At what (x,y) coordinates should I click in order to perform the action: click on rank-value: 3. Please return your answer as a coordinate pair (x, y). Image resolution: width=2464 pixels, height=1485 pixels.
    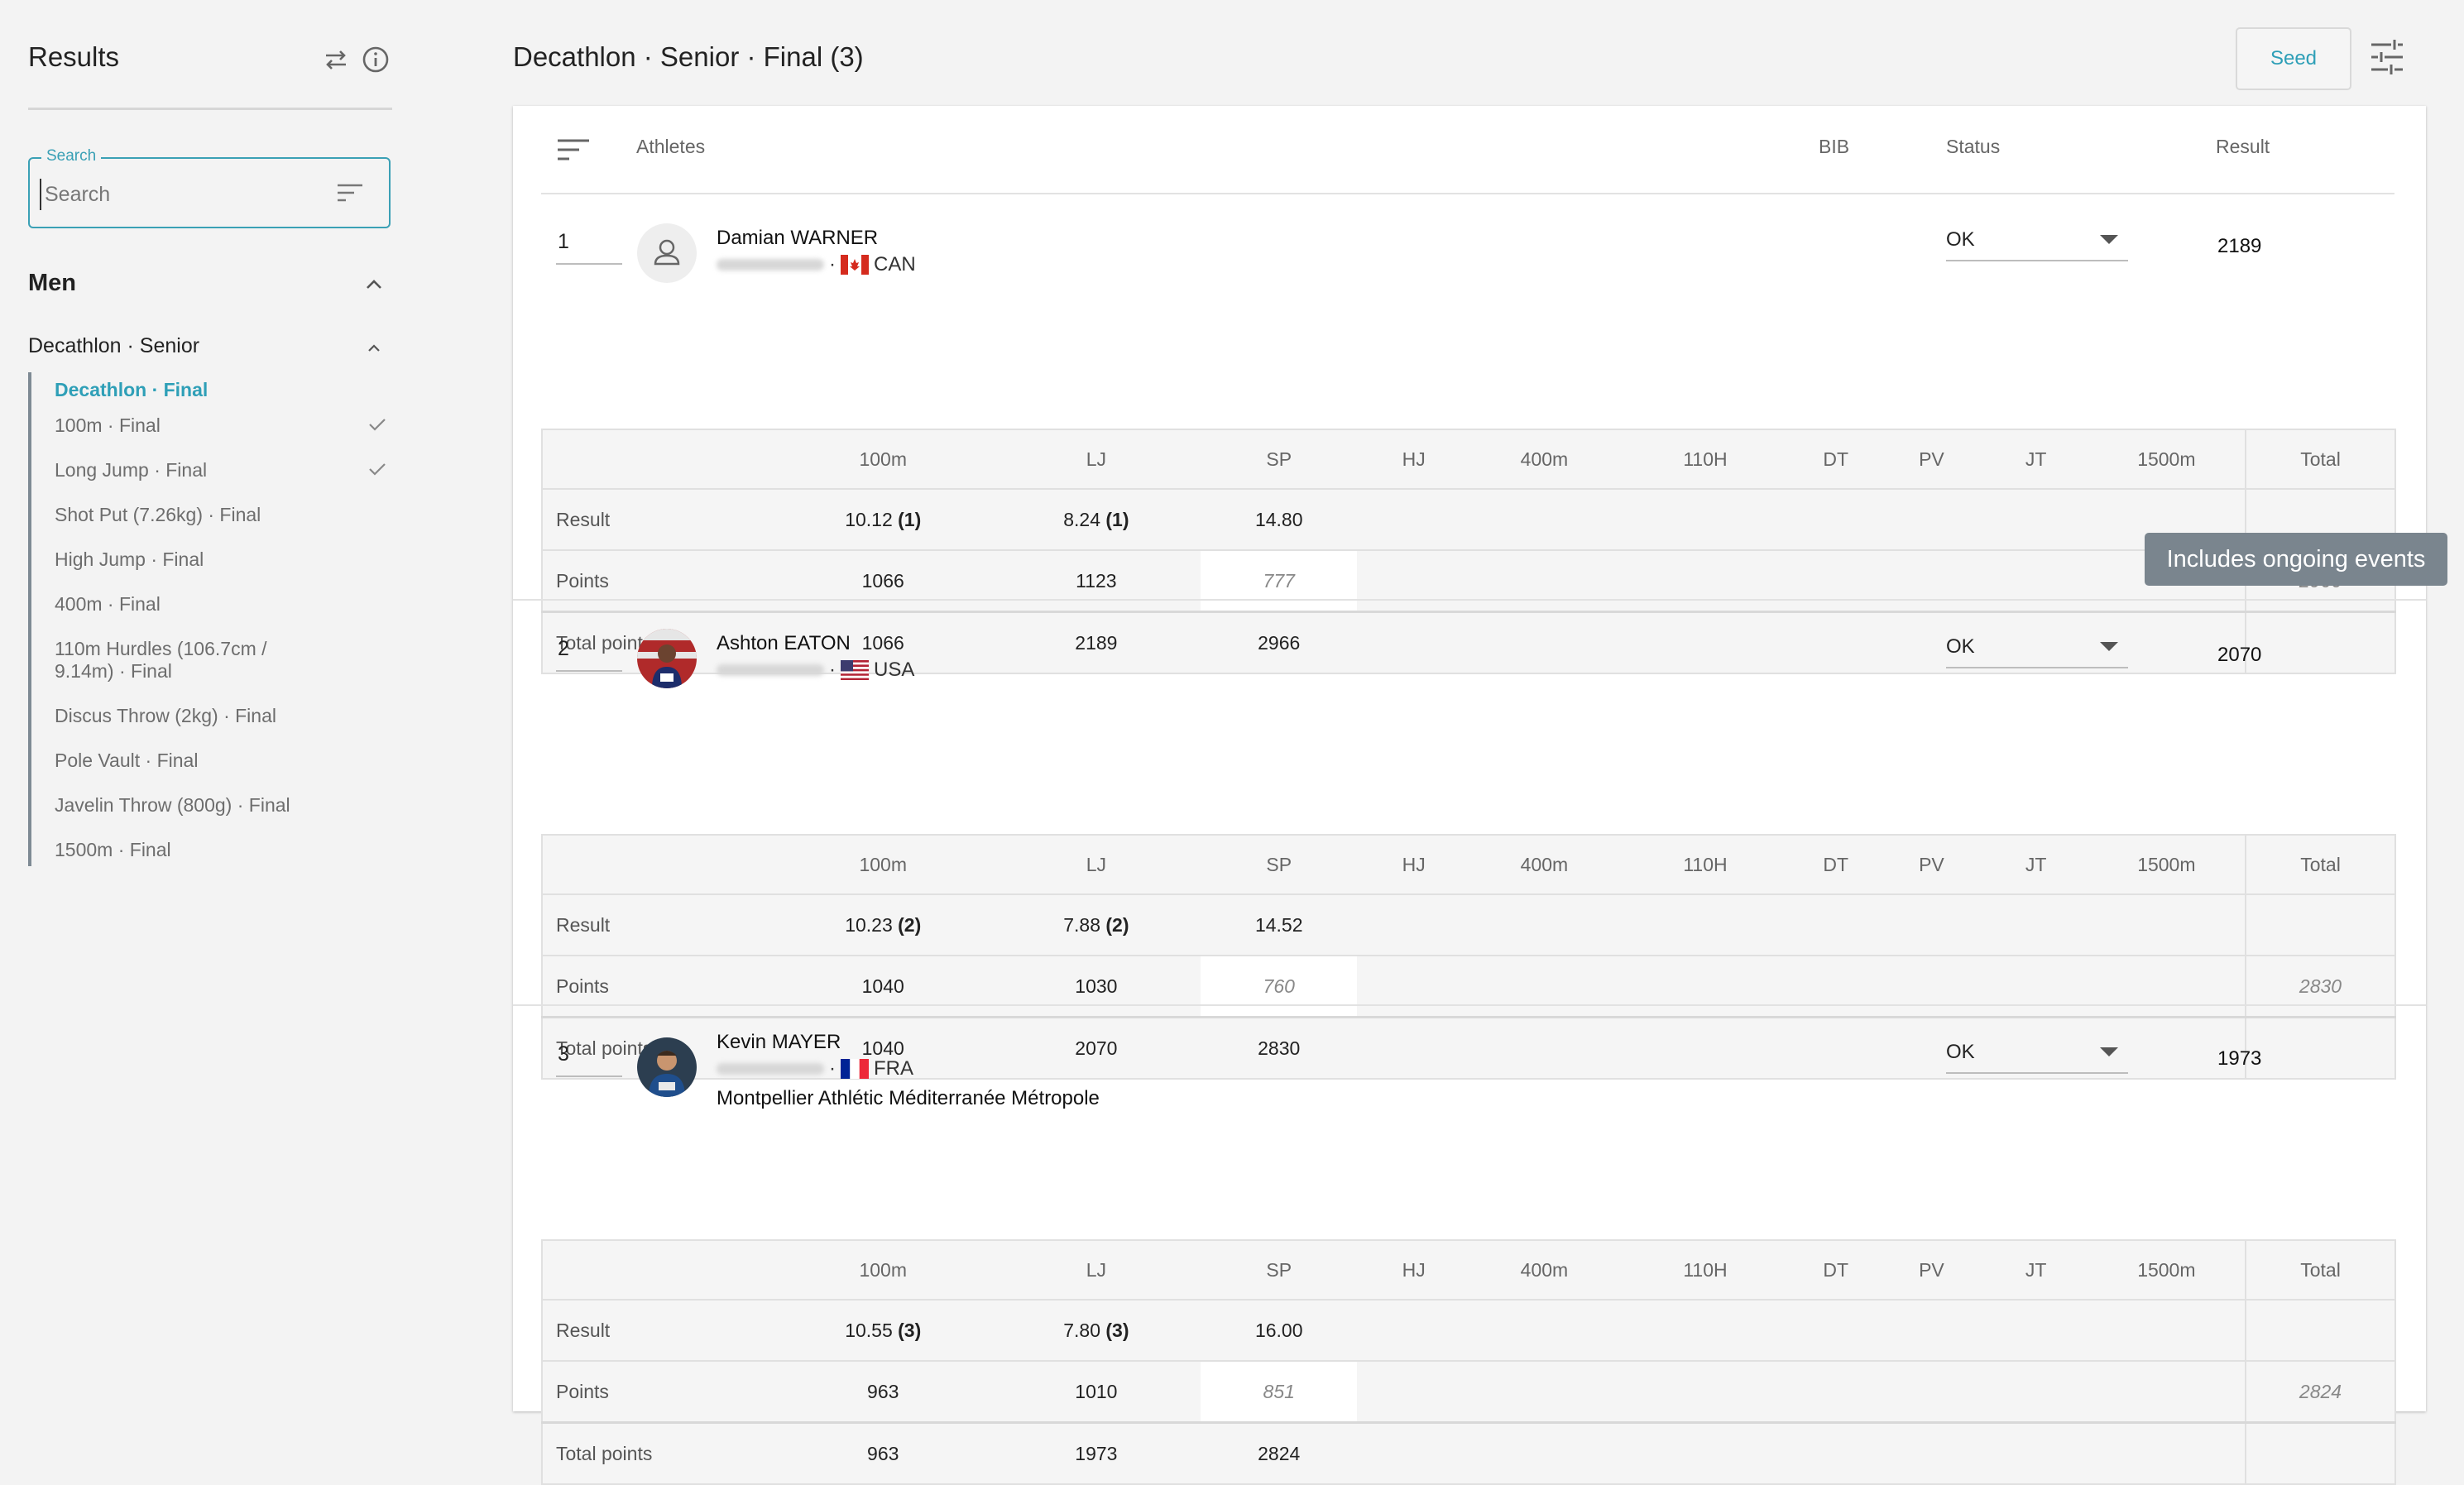
    Looking at the image, I should click on (563, 1054).